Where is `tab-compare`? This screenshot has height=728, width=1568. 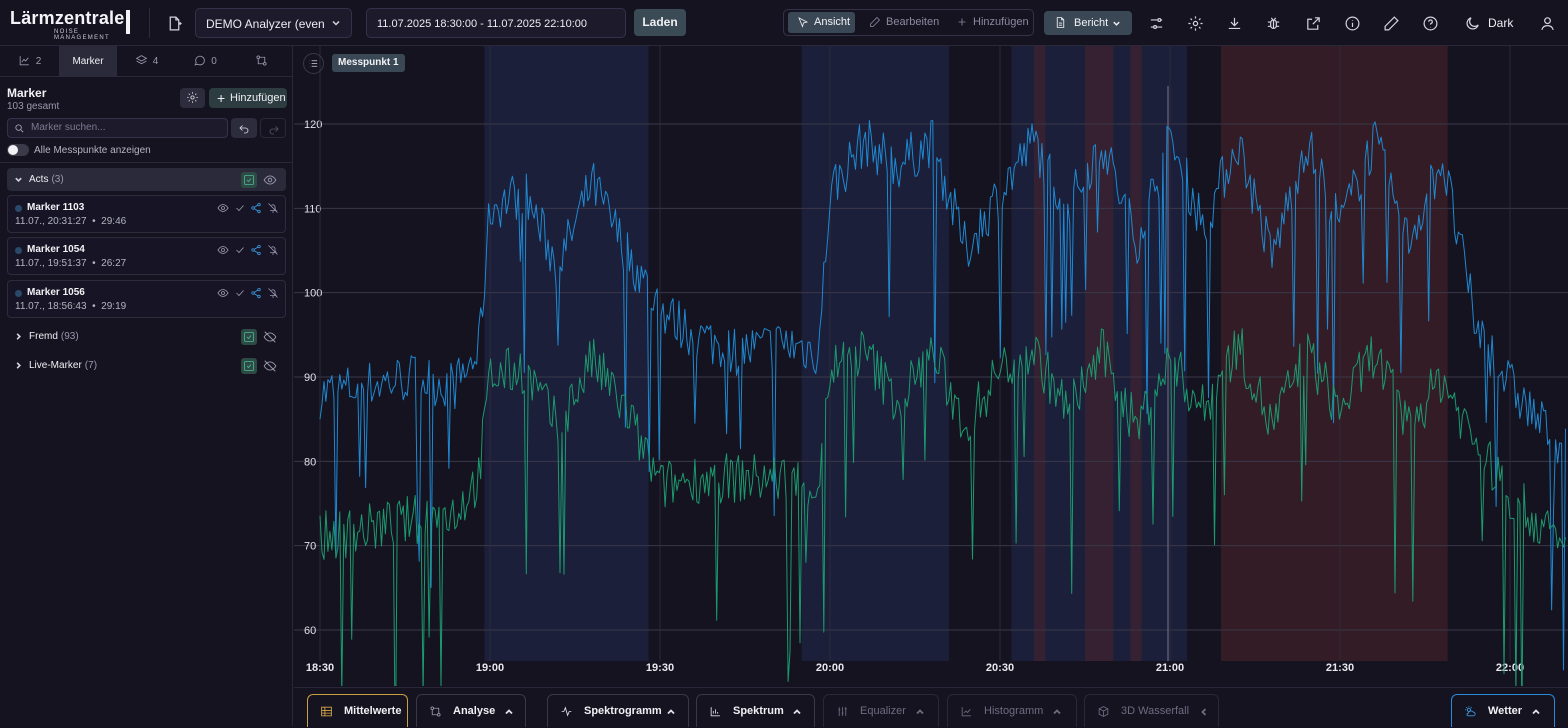
tab-compare is located at coordinates (263, 61).